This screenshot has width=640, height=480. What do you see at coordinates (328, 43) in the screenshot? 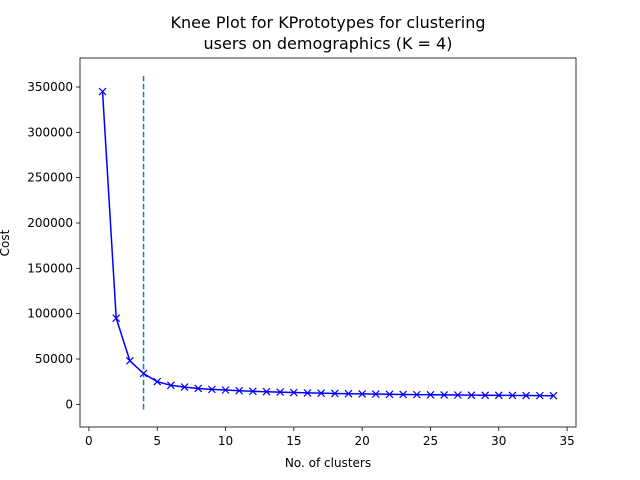
I see `chart-title-line-2: users on demographics (K = 4)` at bounding box center [328, 43].